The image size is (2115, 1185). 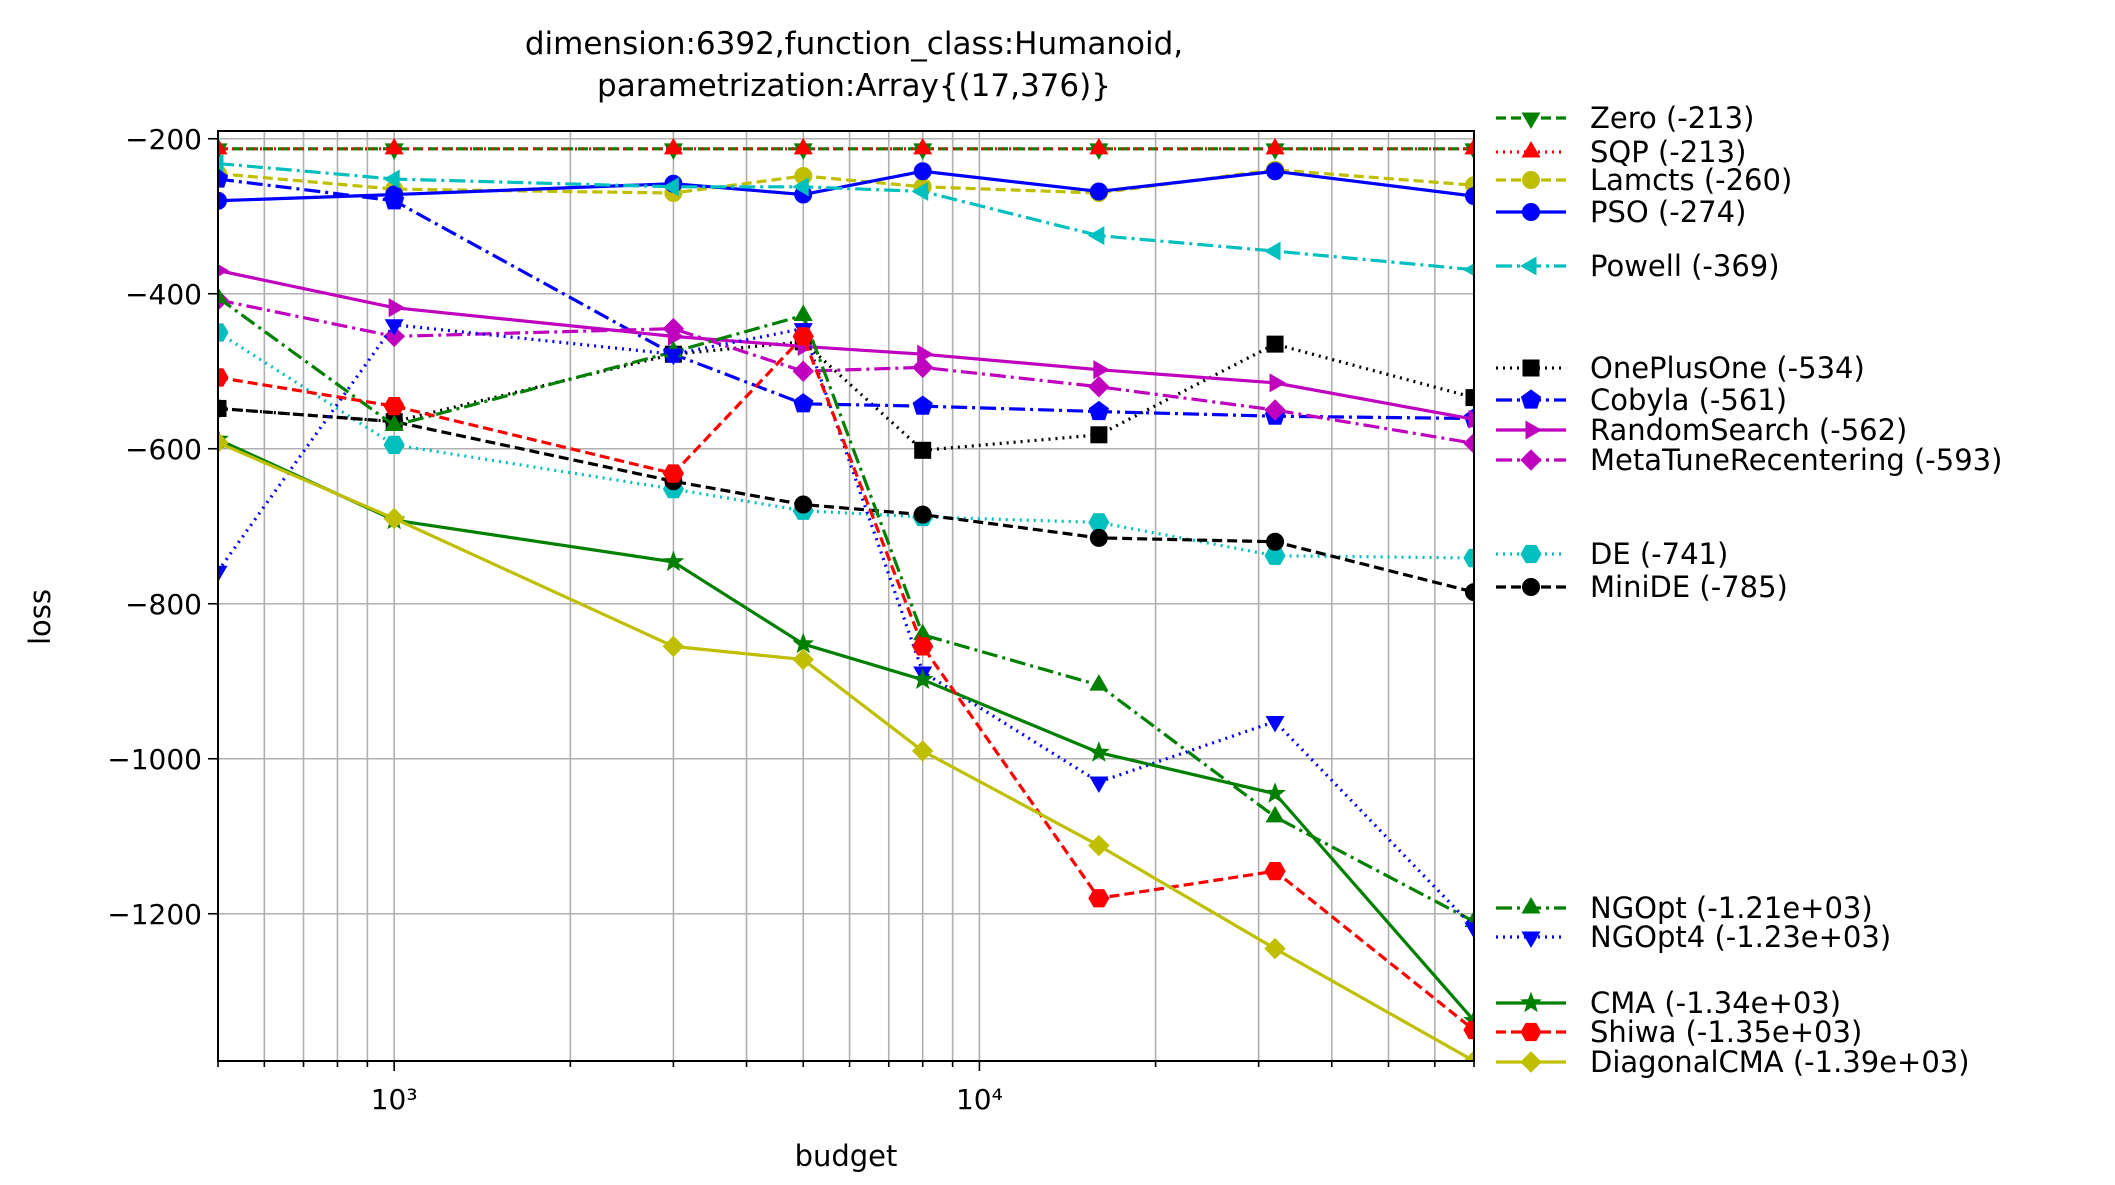 I want to click on legend-label: MetaTuneRecentering (-593), so click(x=1796, y=460).